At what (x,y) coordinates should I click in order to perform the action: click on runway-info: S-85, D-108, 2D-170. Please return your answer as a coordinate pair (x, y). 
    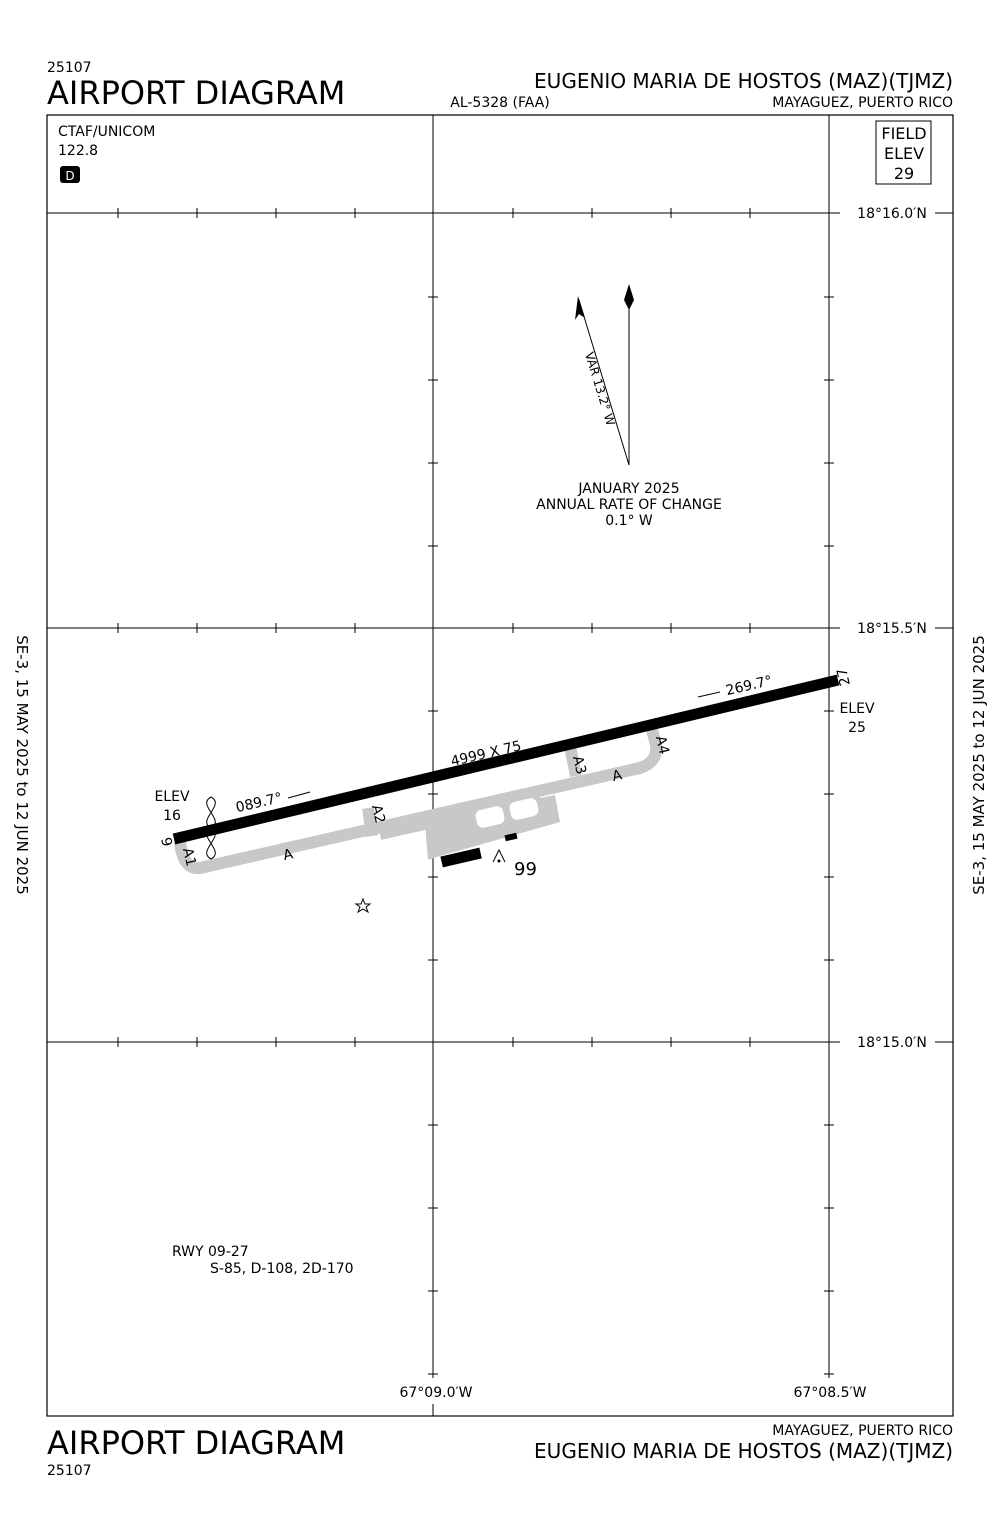
    Looking at the image, I should click on (282, 1269).